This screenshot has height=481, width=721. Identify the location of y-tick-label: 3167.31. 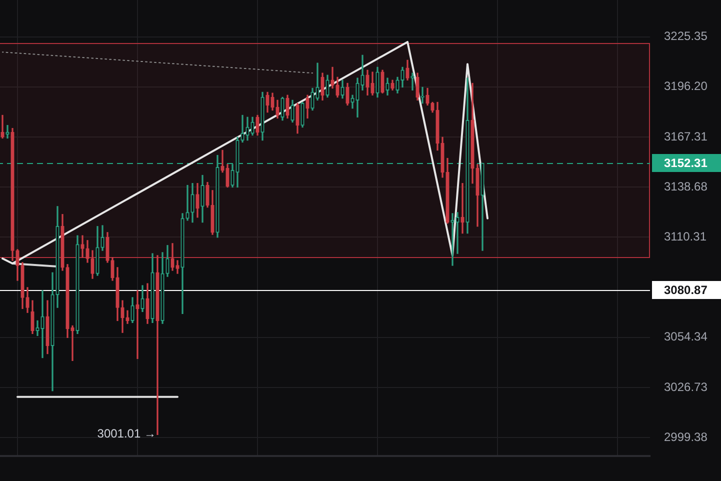
(686, 136).